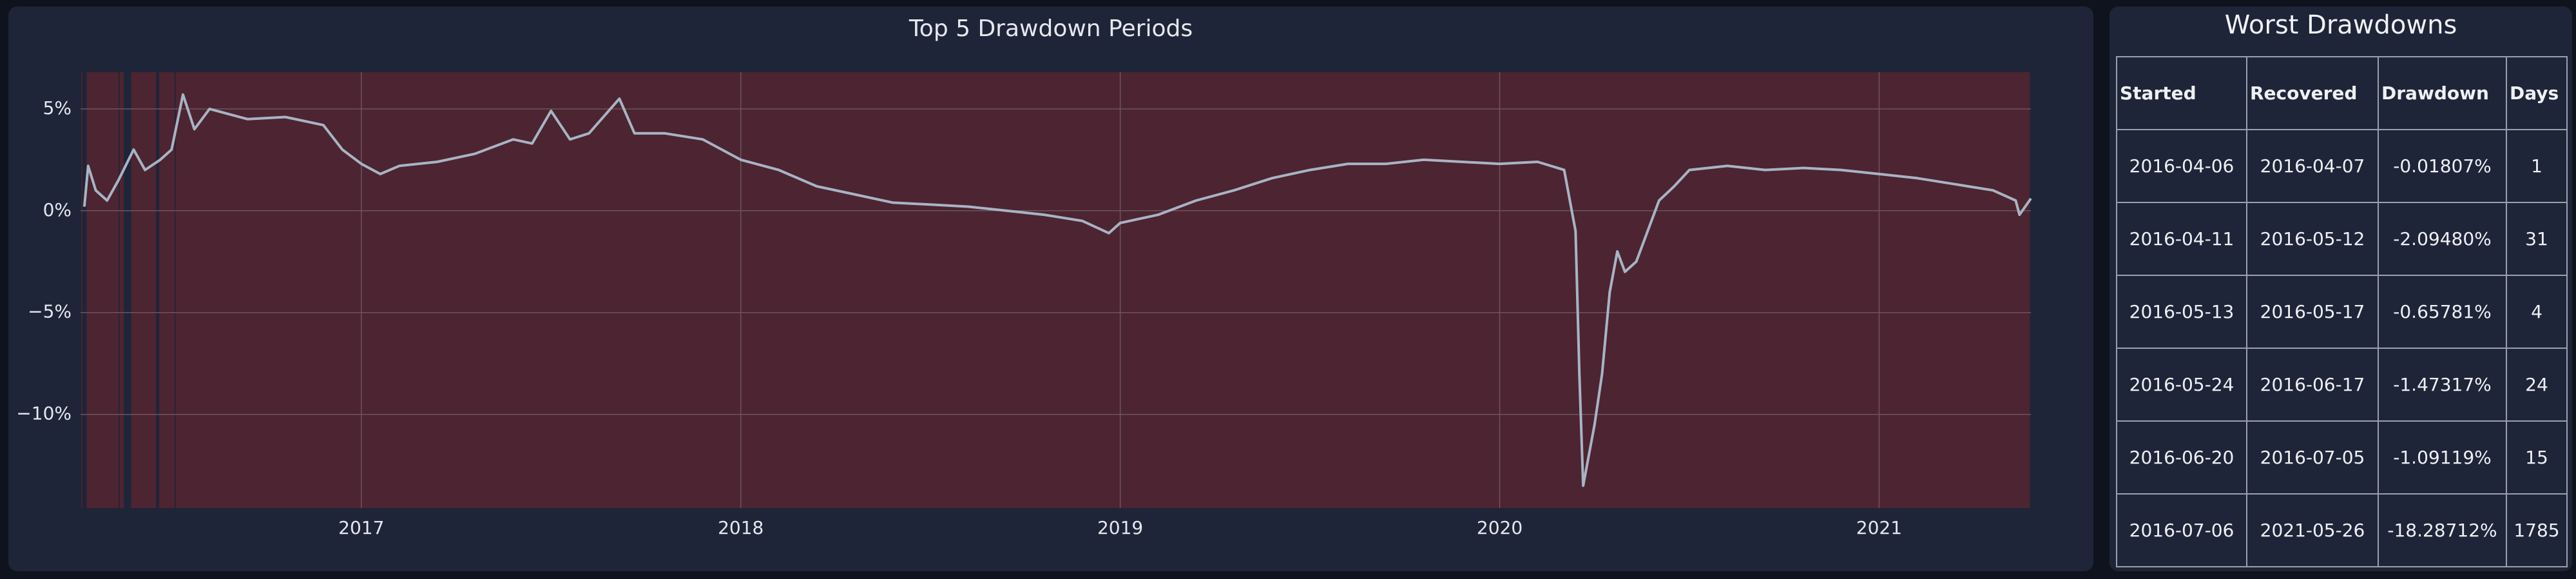  I want to click on table-cell: 24, so click(2537, 385).